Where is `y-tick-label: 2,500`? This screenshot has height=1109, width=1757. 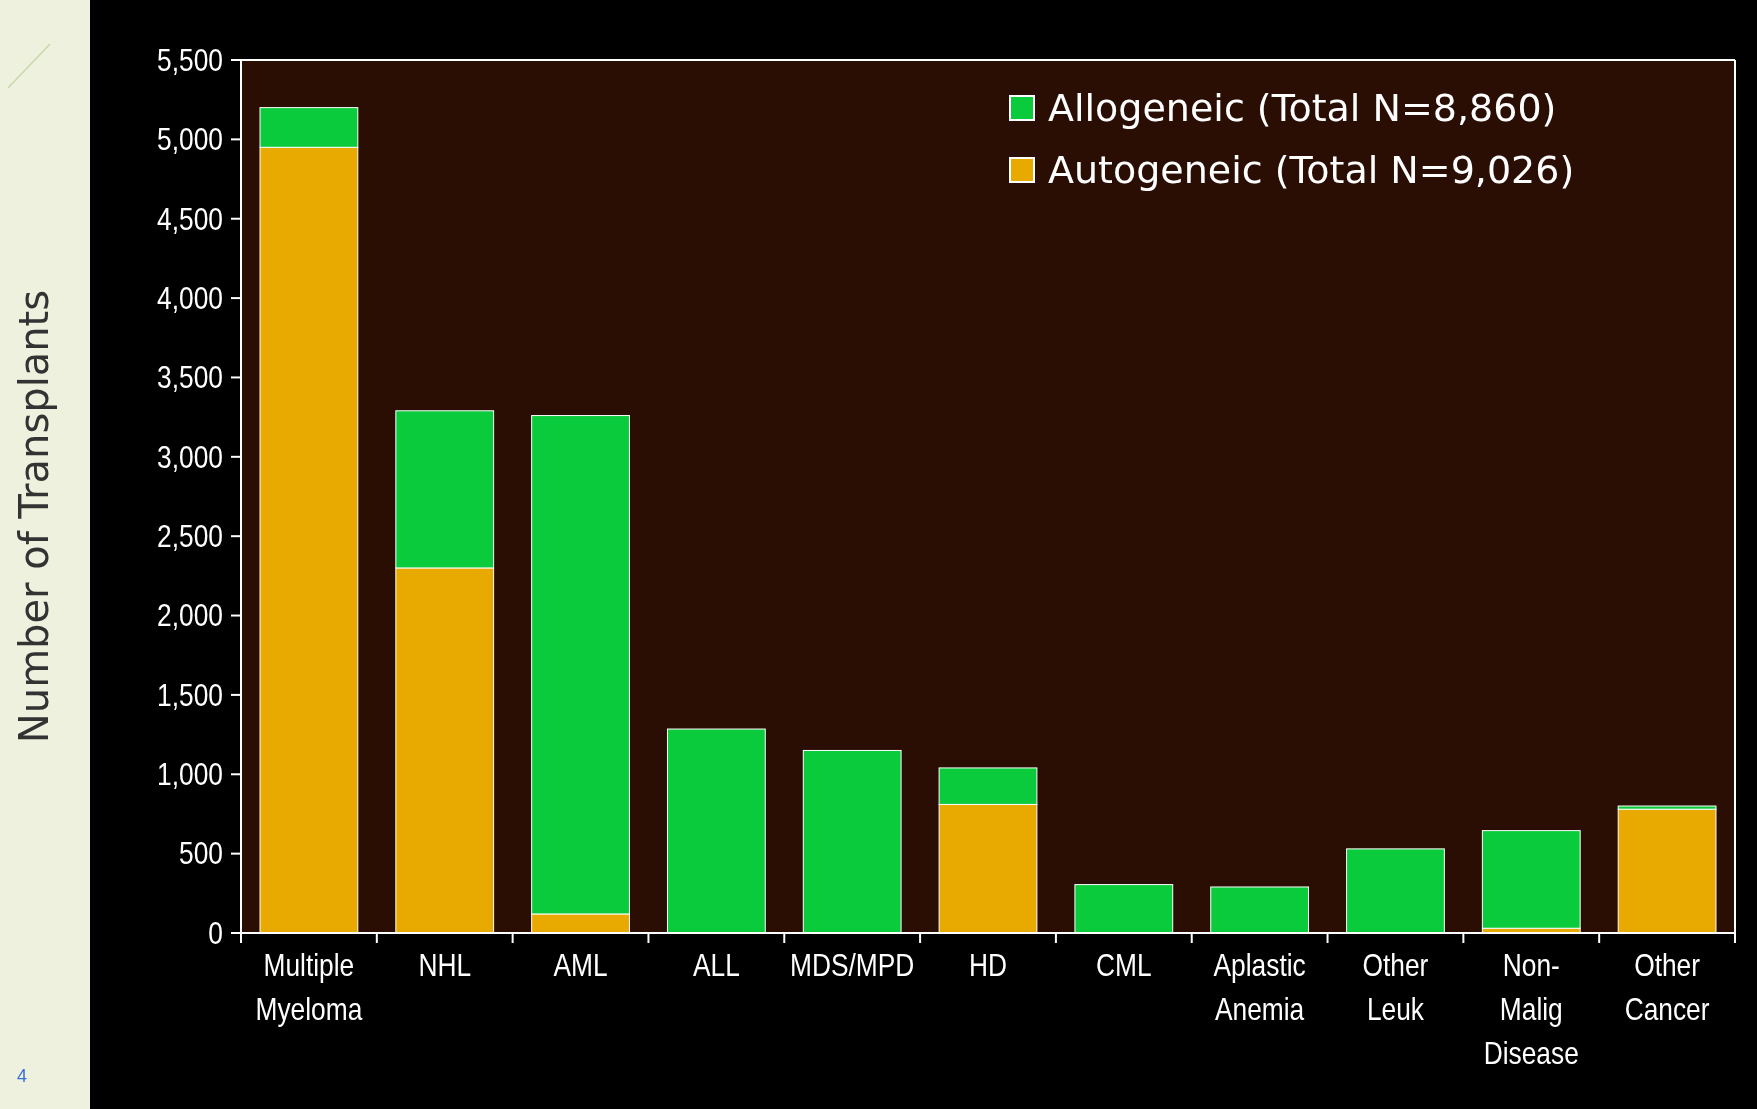
y-tick-label: 2,500 is located at coordinates (190, 536).